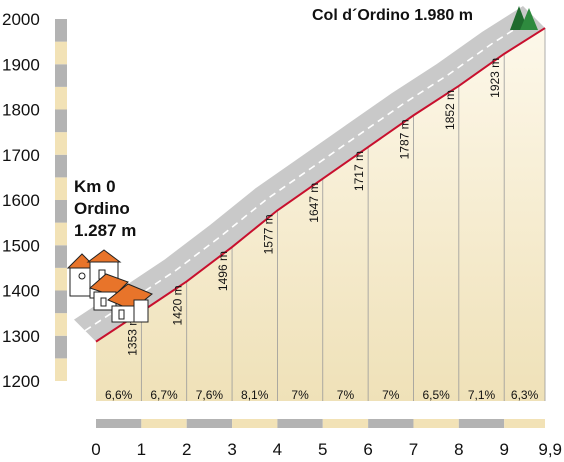 This screenshot has width=564, height=462. Describe the element at coordinates (413, 449) in the screenshot. I see `x-tick-label: 7` at that location.